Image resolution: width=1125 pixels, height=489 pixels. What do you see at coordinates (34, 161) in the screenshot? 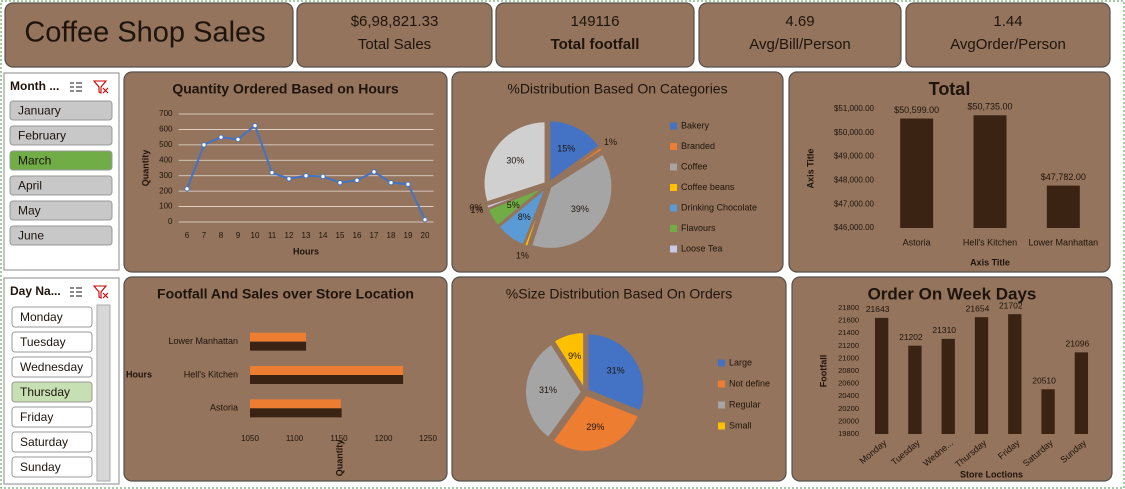
I see `slicer-item-label: March` at bounding box center [34, 161].